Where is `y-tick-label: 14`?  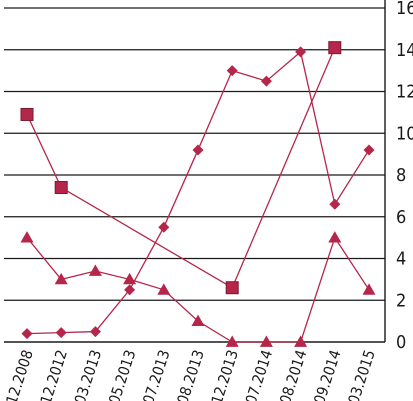
y-tick-label: 14 is located at coordinates (404, 50).